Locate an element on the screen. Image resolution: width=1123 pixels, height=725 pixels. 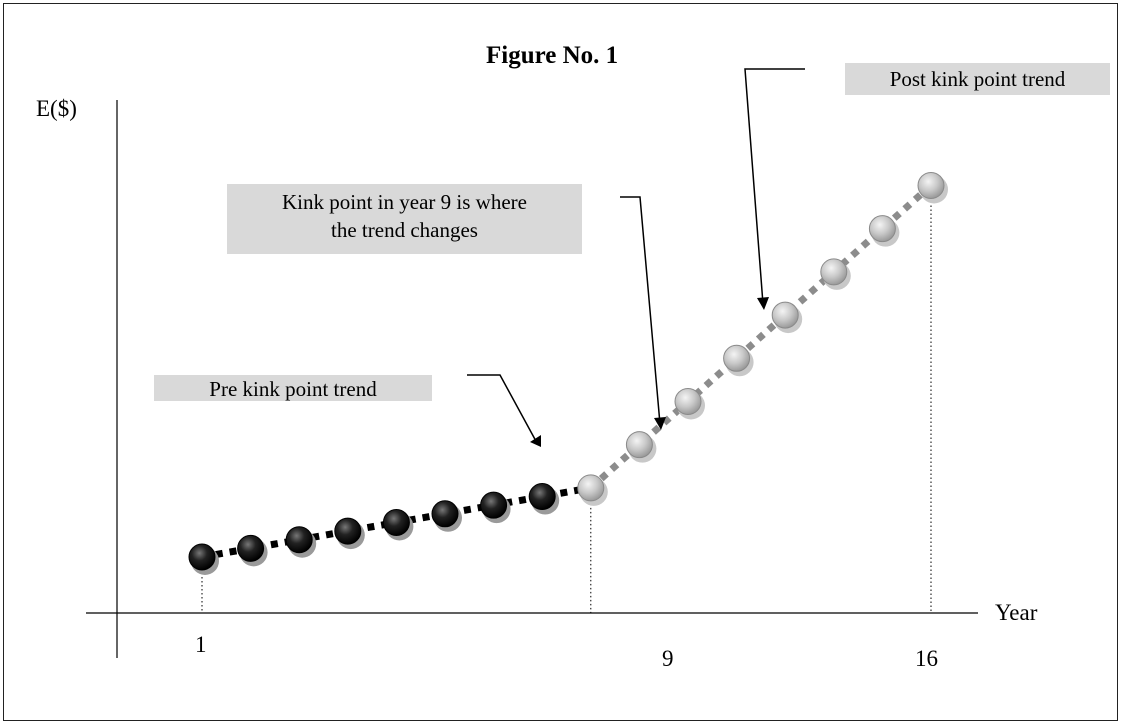
annotation-kink-line-1: Kink point in year 9 is where is located at coordinates (404, 202).